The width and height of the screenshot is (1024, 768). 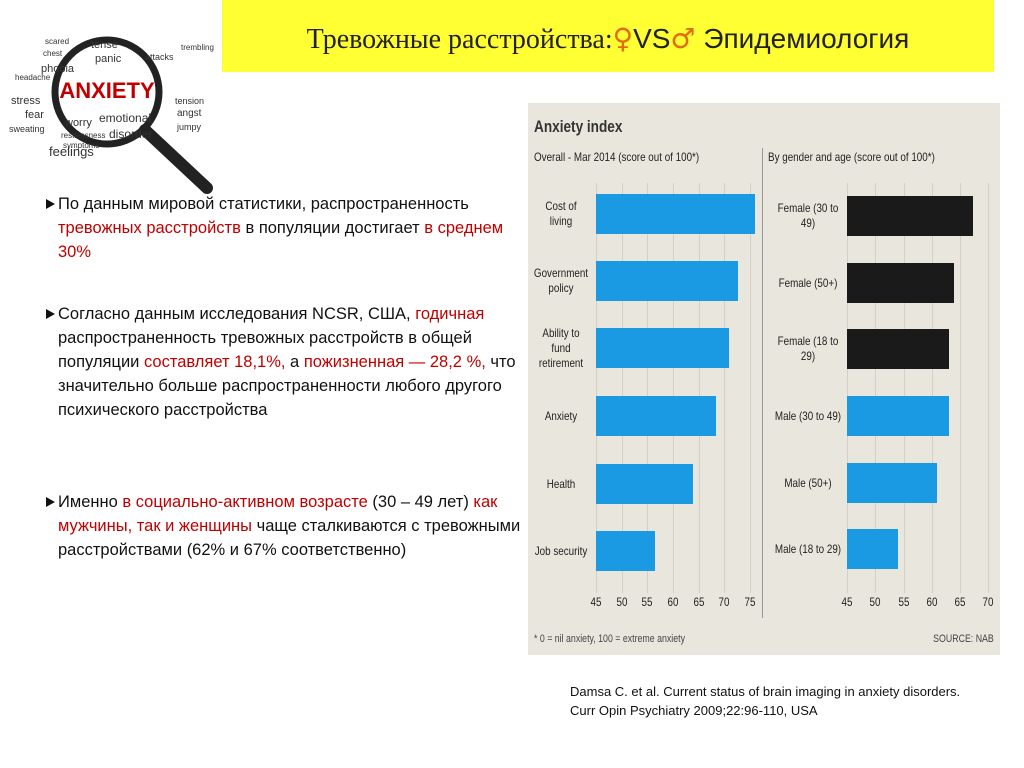 What do you see at coordinates (130, 134) in the screenshot?
I see `logo-word: disorder` at bounding box center [130, 134].